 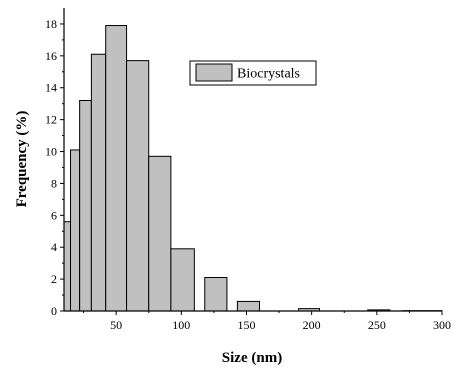 What do you see at coordinates (22, 159) in the screenshot?
I see `y-axis-title: Frequency (%)` at bounding box center [22, 159].